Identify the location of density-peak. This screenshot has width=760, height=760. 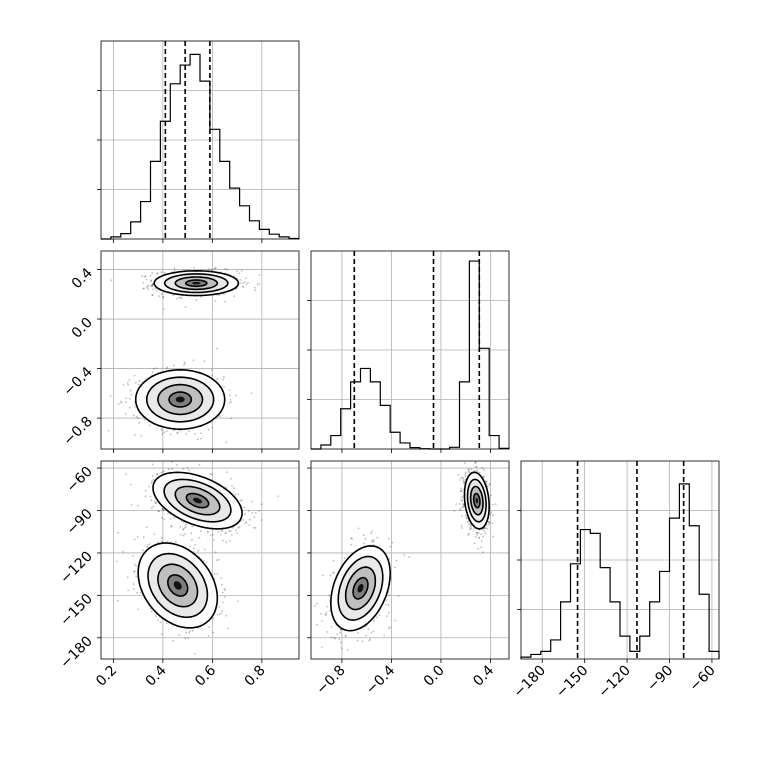
(477, 500).